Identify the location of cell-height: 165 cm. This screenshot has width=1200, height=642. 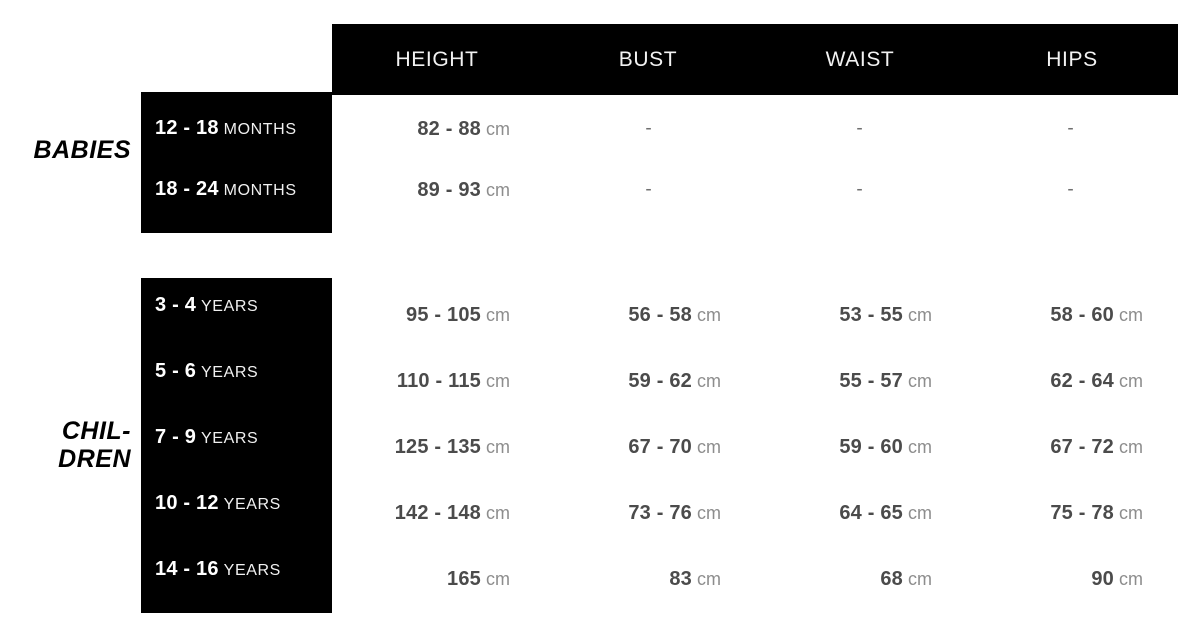
(437, 579).